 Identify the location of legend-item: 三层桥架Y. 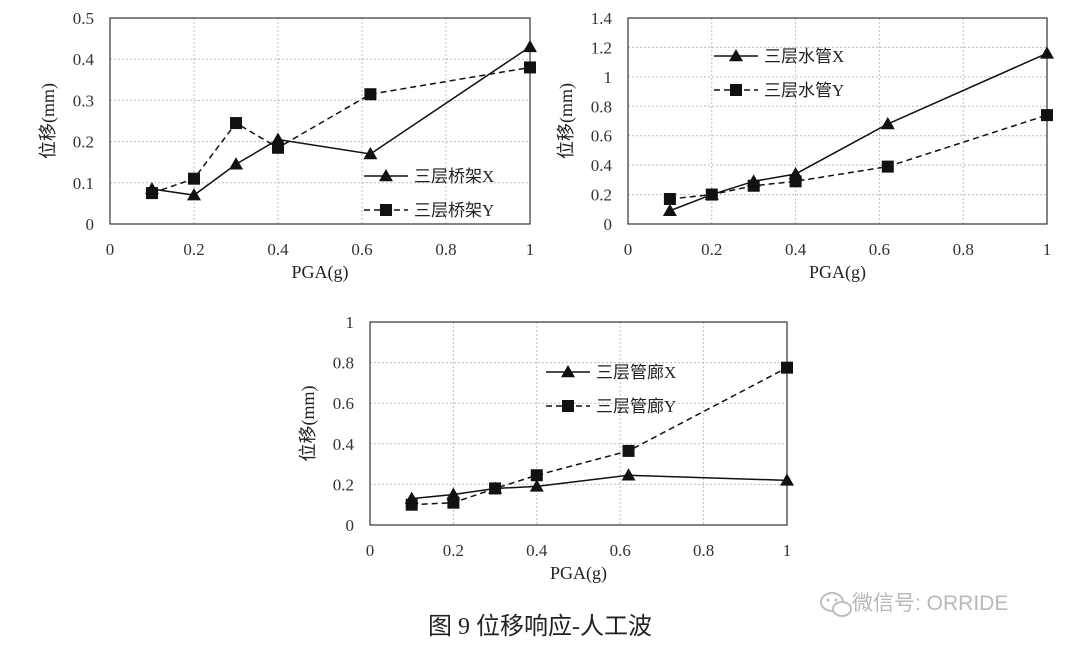
(429, 210).